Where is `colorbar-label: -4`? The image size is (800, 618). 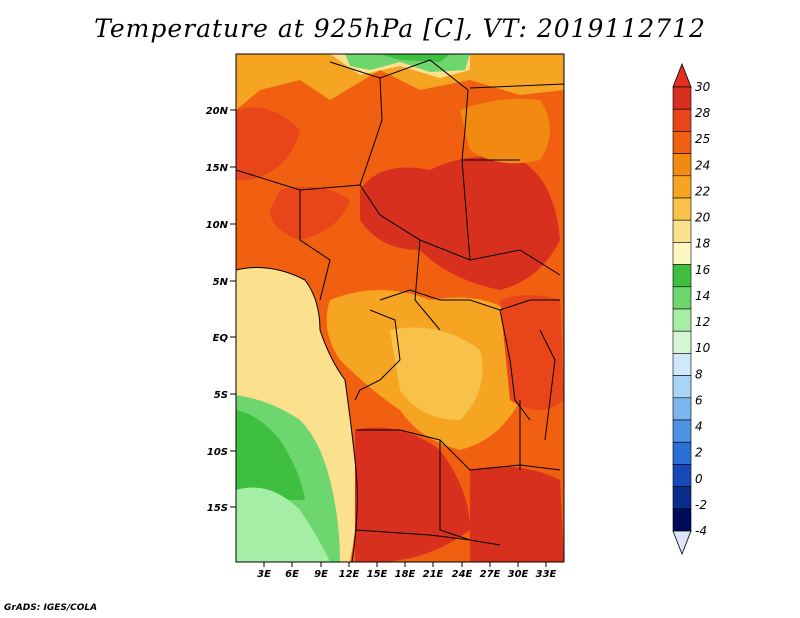 colorbar-label: -4 is located at coordinates (701, 531).